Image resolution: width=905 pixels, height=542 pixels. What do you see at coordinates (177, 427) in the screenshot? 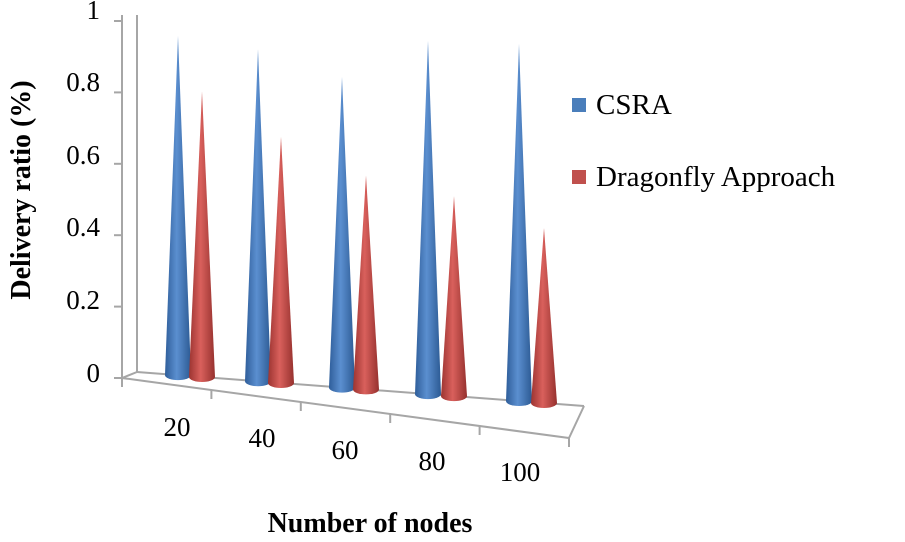
I see `x-tick-label: 20` at bounding box center [177, 427].